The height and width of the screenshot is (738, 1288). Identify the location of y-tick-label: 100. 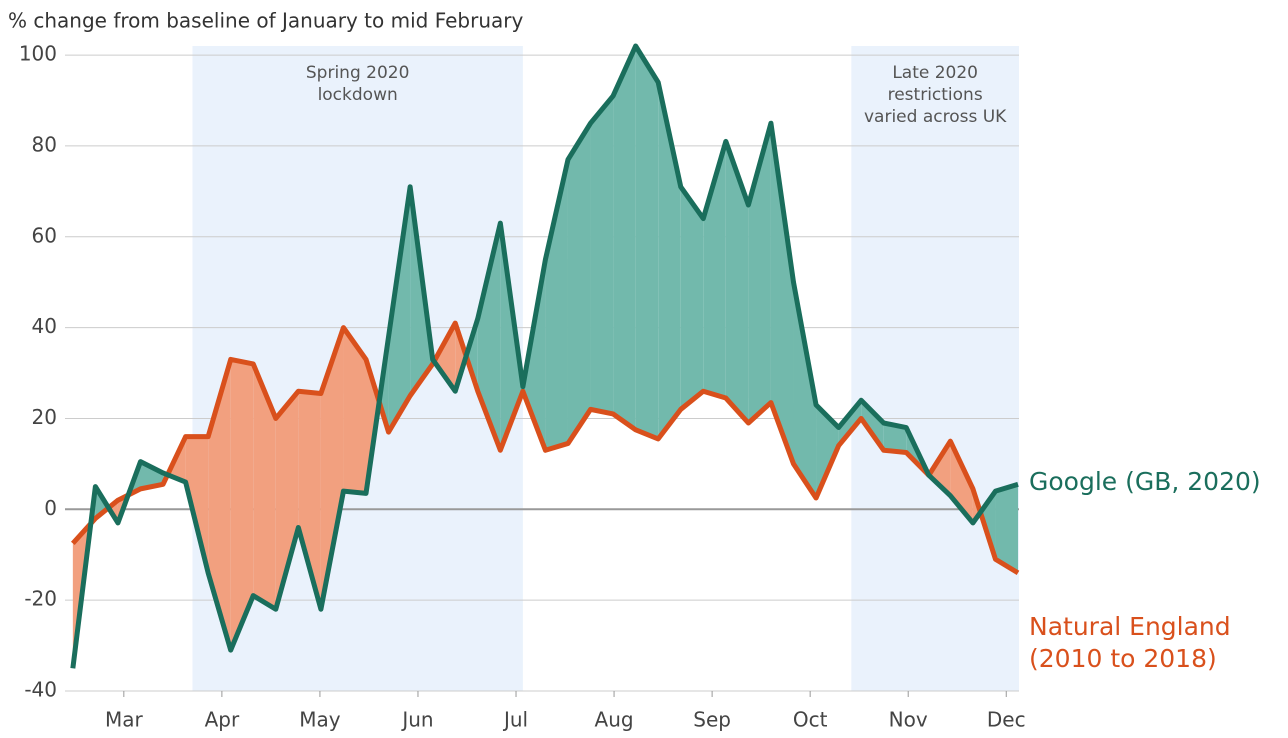
(38, 54).